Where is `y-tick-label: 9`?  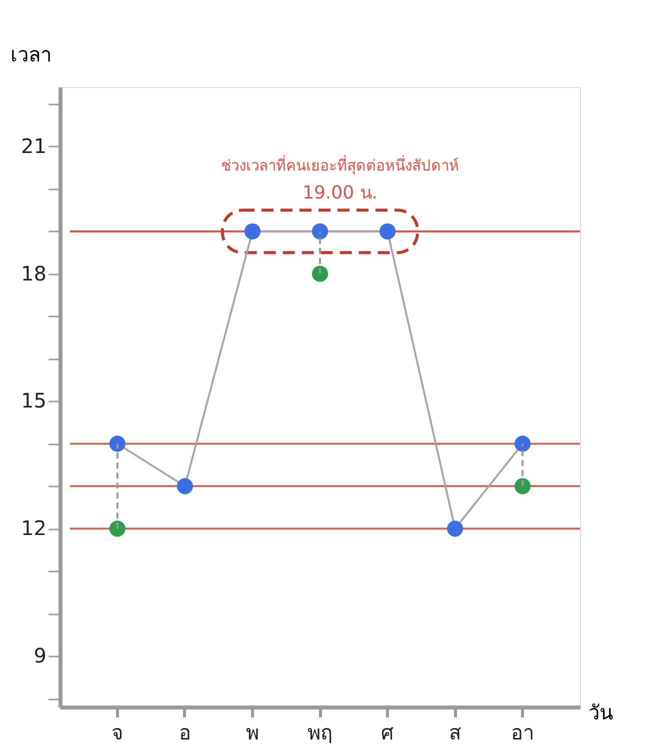 y-tick-label: 9 is located at coordinates (40, 656).